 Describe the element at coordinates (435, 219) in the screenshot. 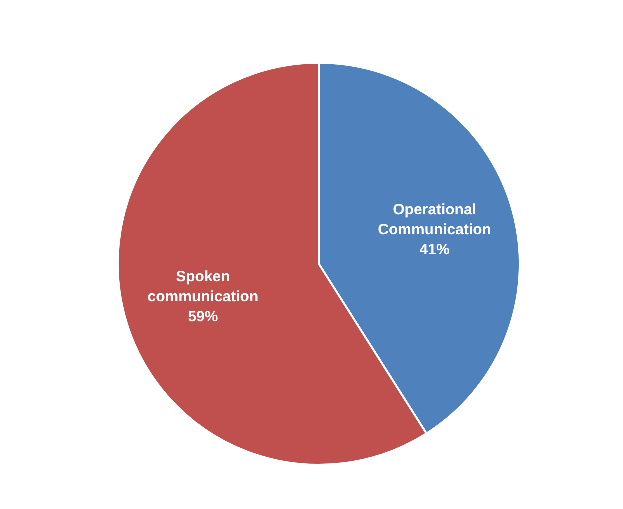

I see `slice-label: Operational Communication` at that location.